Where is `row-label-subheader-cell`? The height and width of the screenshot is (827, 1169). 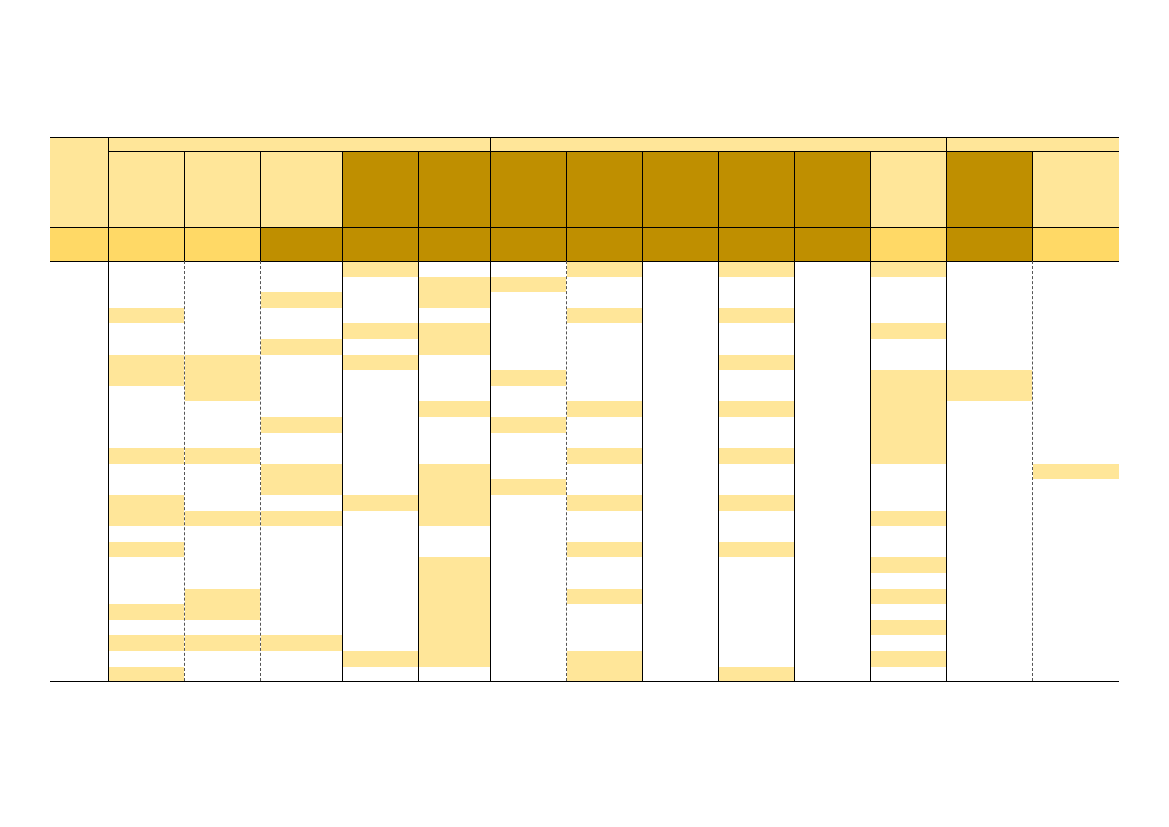
row-label-subheader-cell is located at coordinates (79, 244).